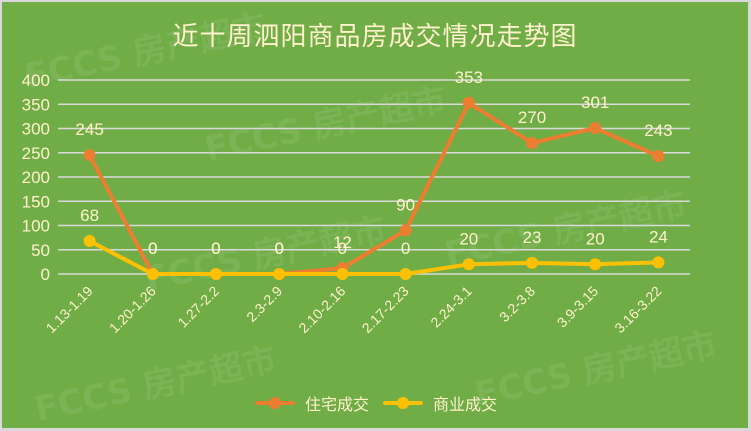 Image resolution: width=751 pixels, height=431 pixels. Describe the element at coordinates (36, 201) in the screenshot. I see `y-axis-tick-label: 150` at that location.